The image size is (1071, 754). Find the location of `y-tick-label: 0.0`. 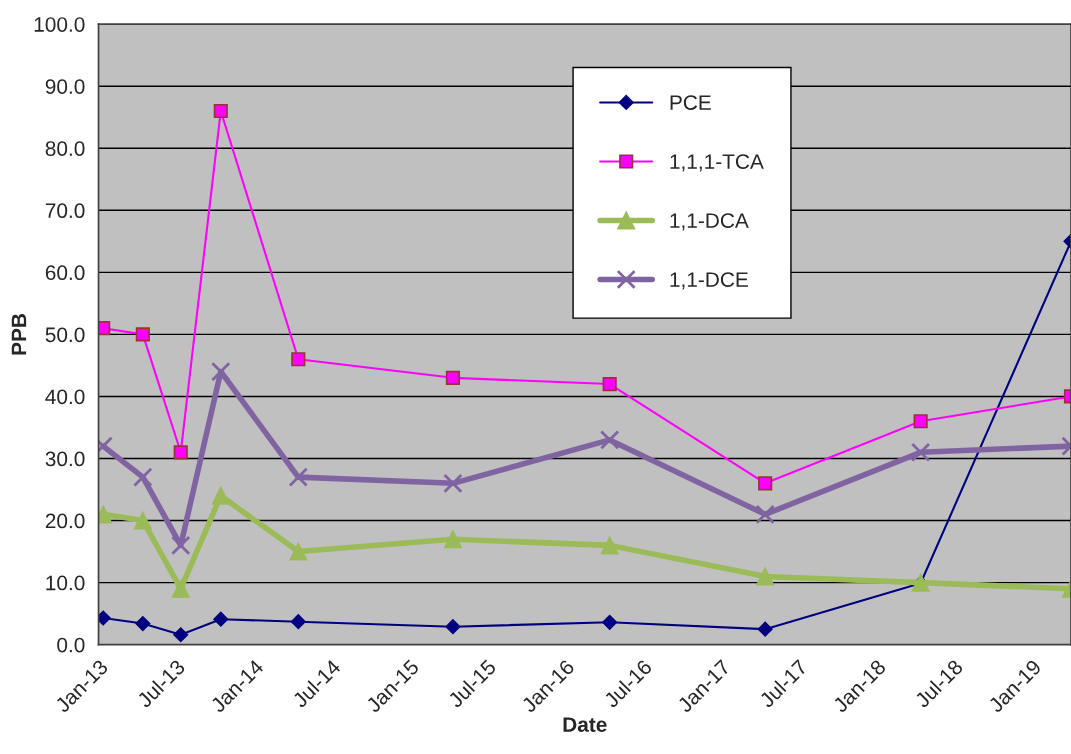

y-tick-label: 0.0 is located at coordinates (71, 645).